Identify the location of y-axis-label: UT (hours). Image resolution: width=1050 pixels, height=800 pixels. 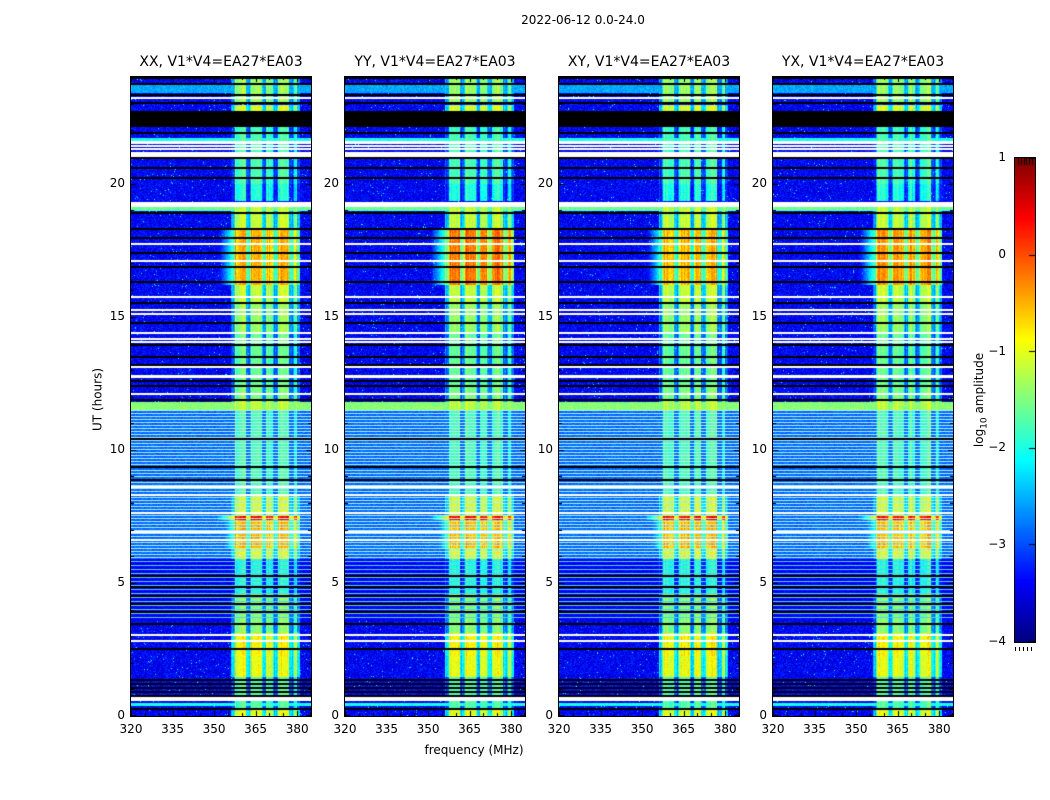
(97, 399).